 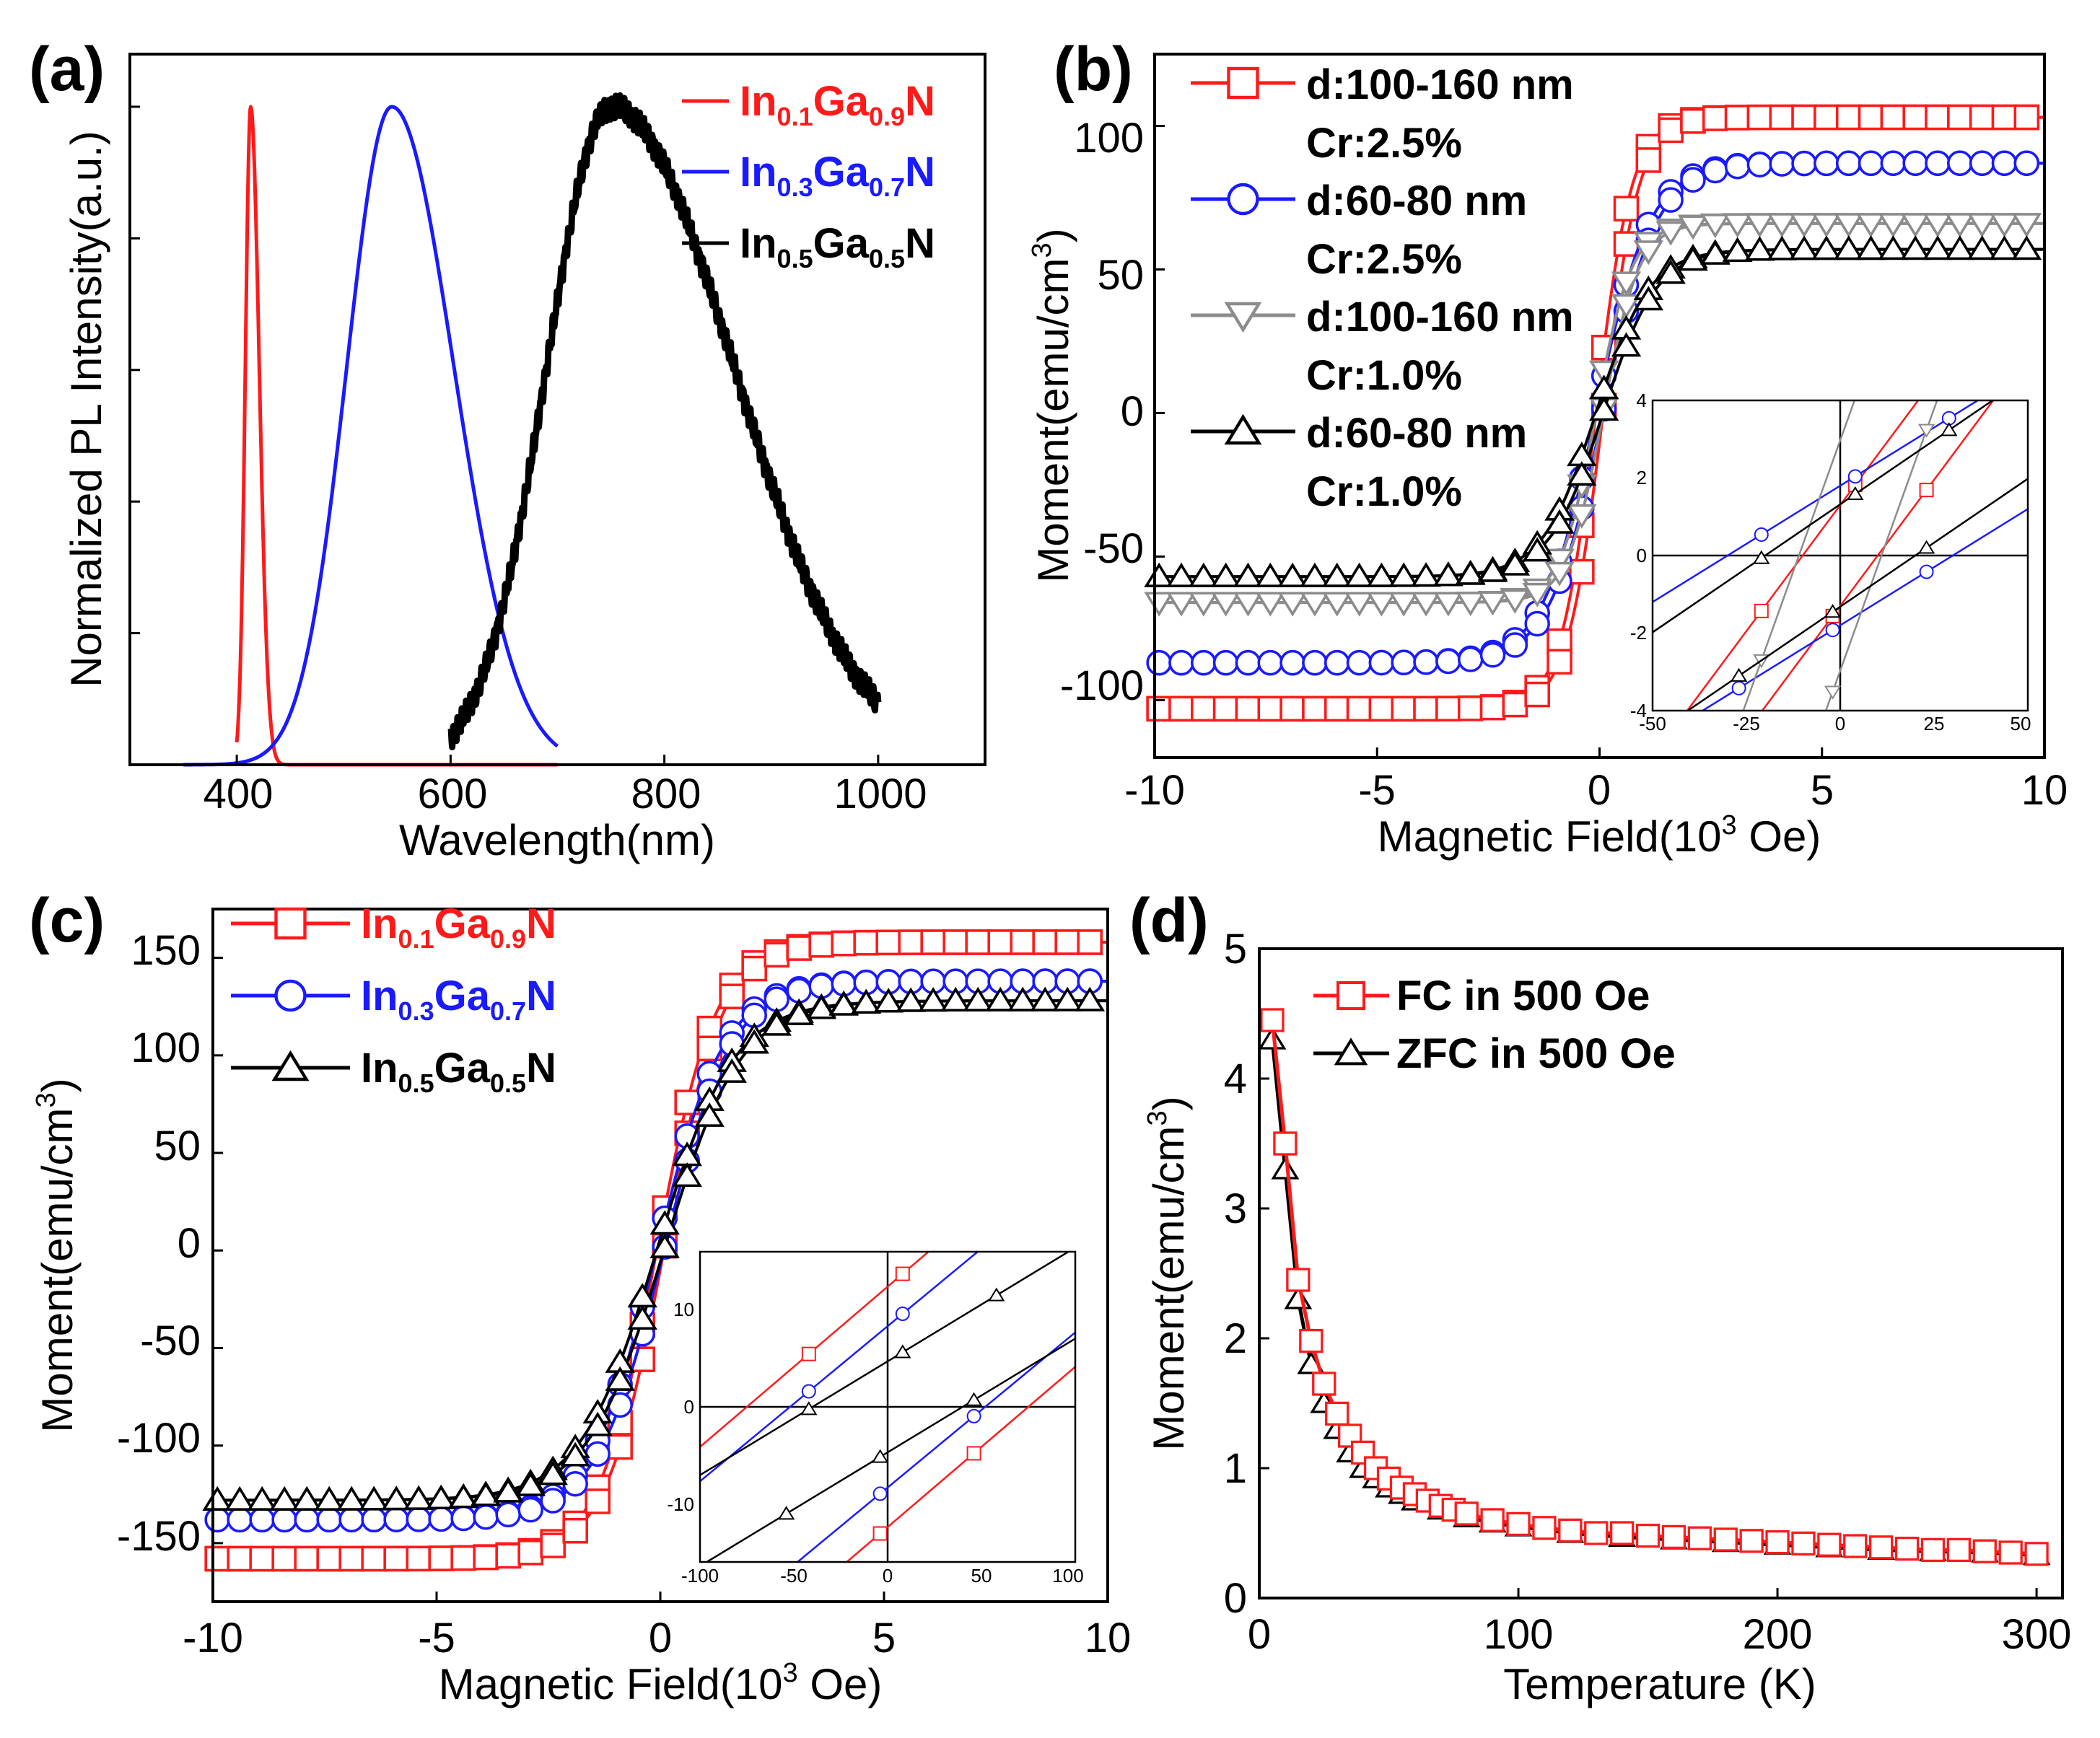 What do you see at coordinates (1259, 1634) in the screenshot?
I see `panel-d-xtick: 0` at bounding box center [1259, 1634].